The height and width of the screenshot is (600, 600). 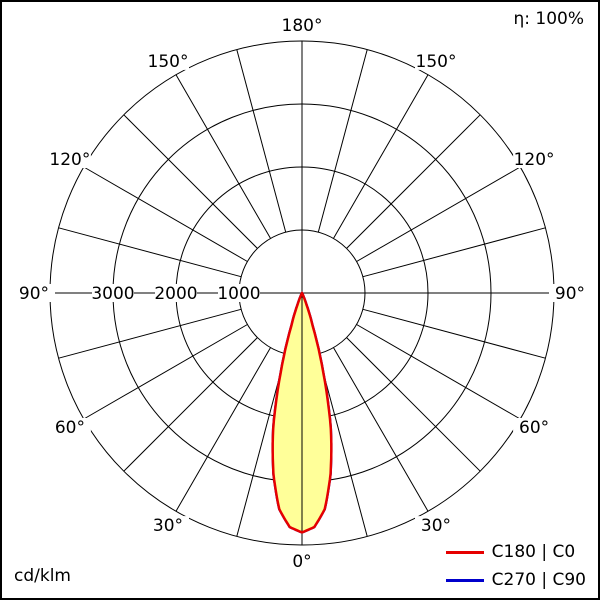 What do you see at coordinates (464, 580) in the screenshot?
I see `c270-c90-line-swatch` at bounding box center [464, 580].